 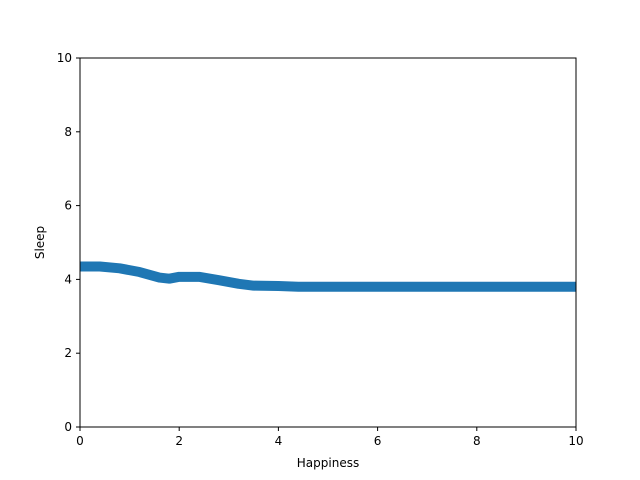 I want to click on y-tick-label: 4, so click(x=68, y=279).